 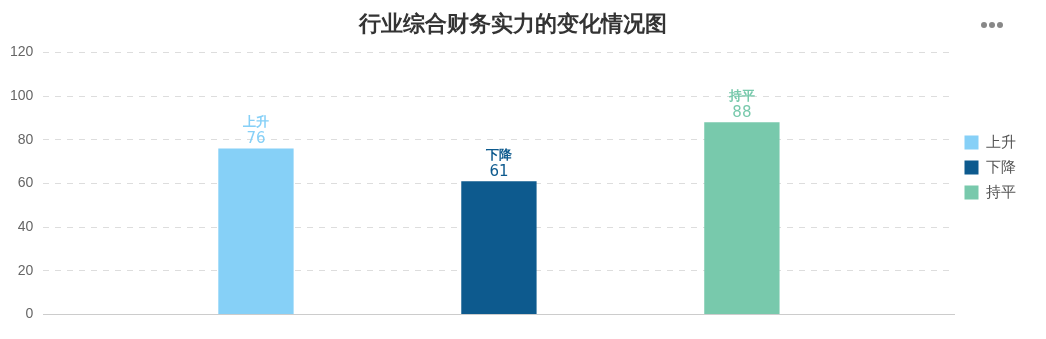 What do you see at coordinates (22, 94) in the screenshot?
I see `y-tick-label: 100` at bounding box center [22, 94].